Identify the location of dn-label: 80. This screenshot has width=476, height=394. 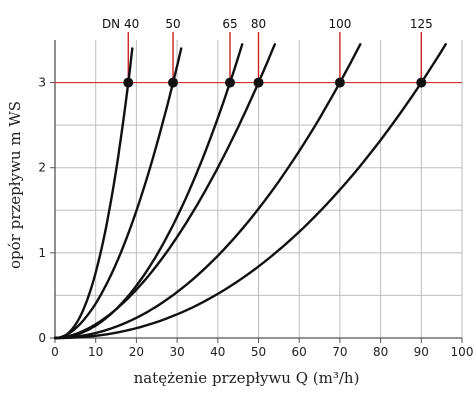
(258, 24).